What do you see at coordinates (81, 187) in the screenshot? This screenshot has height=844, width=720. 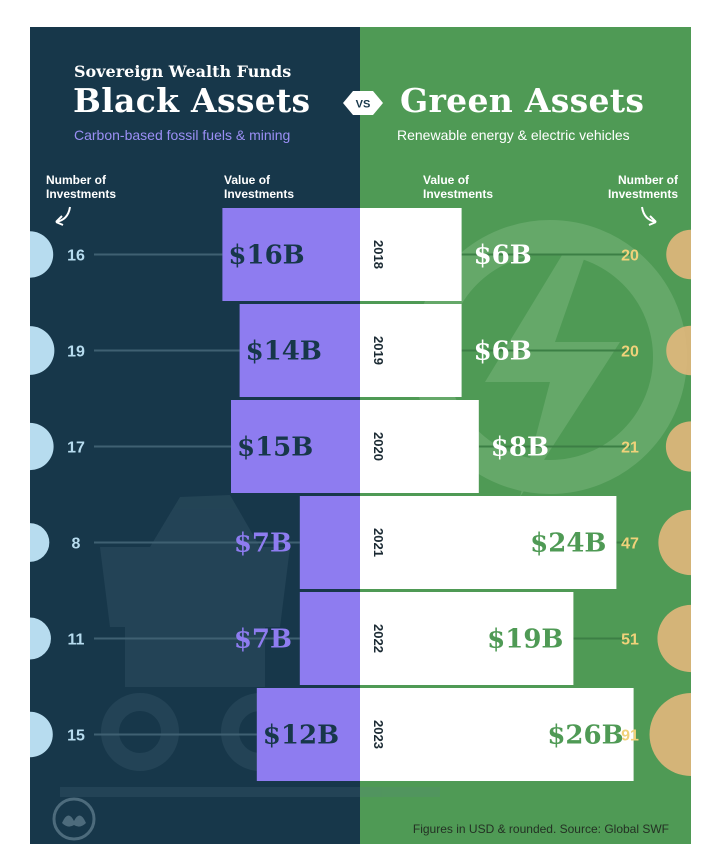 I see `left-count-label: Number of Investments` at bounding box center [81, 187].